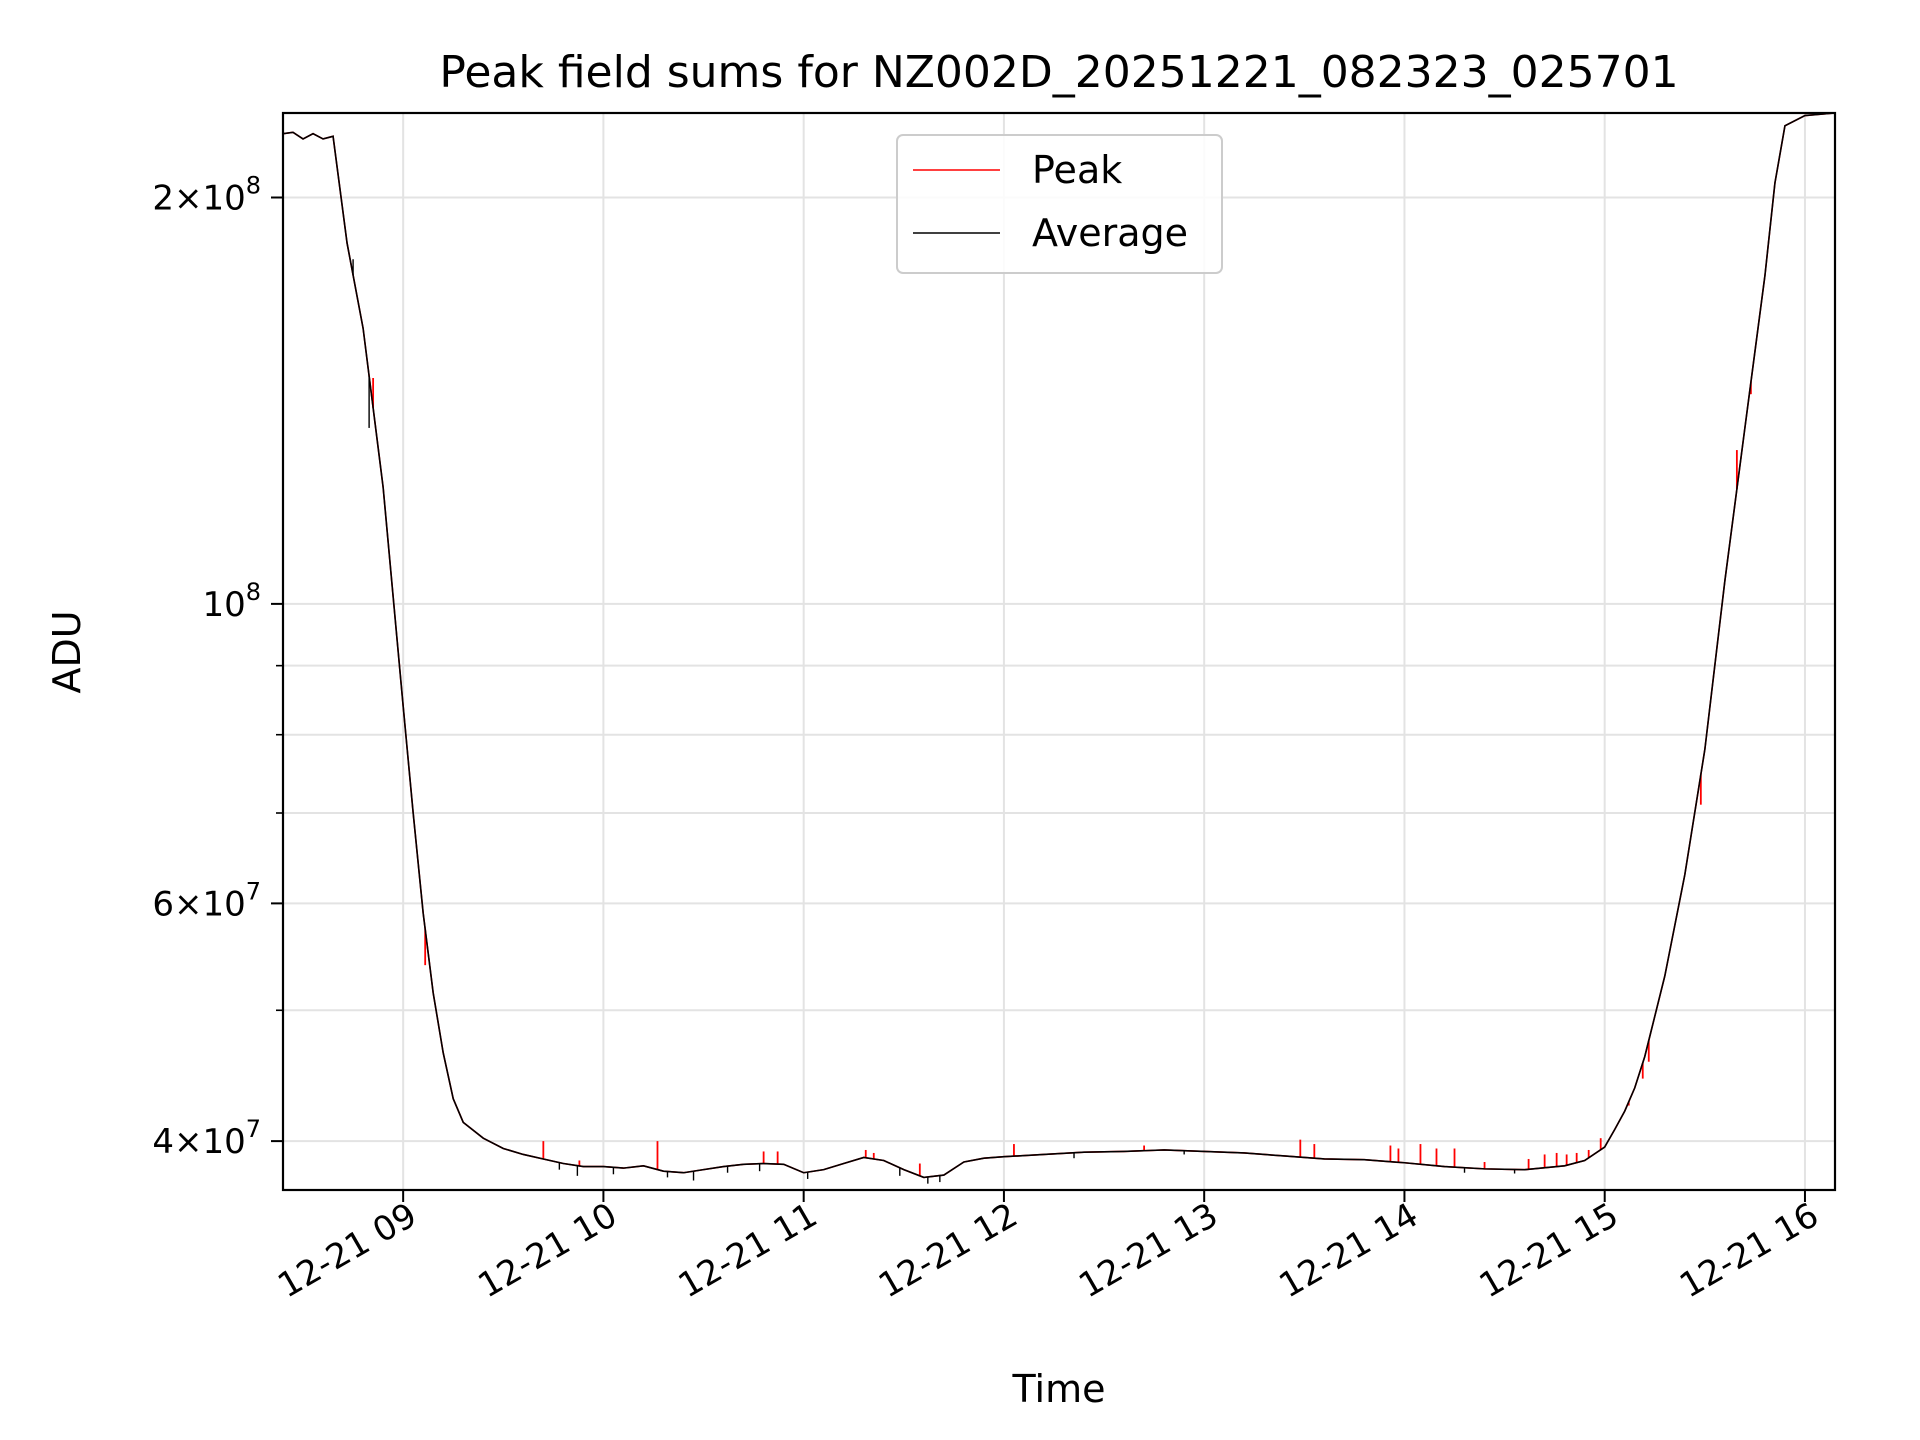 Image resolution: width=1920 pixels, height=1440 pixels. Describe the element at coordinates (206, 194) in the screenshot. I see `y-tick-label: 2×108` at that location.